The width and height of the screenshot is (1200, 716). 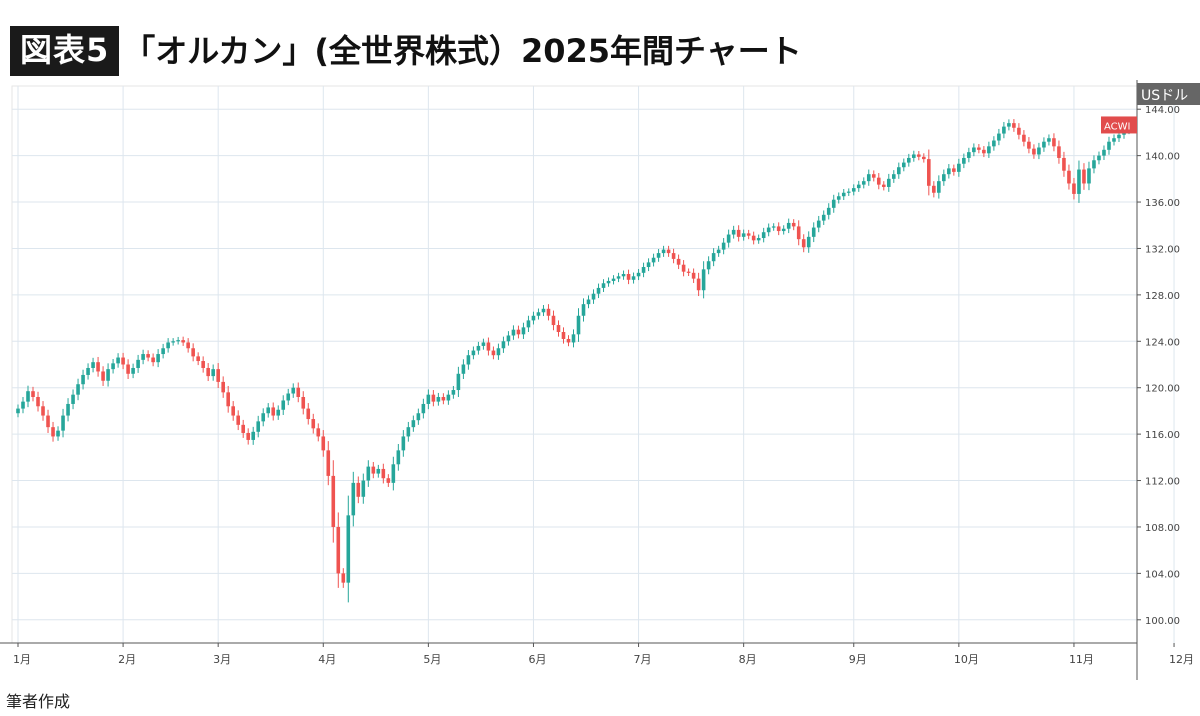 I want to click on y-tick-label: 104.00, so click(x=1162, y=574).